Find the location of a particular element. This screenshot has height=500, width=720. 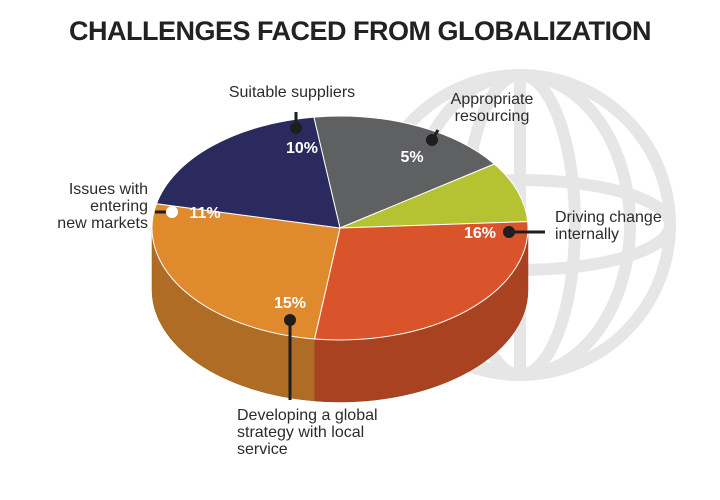

pie-slice-driving-change-internally is located at coordinates (421, 281).